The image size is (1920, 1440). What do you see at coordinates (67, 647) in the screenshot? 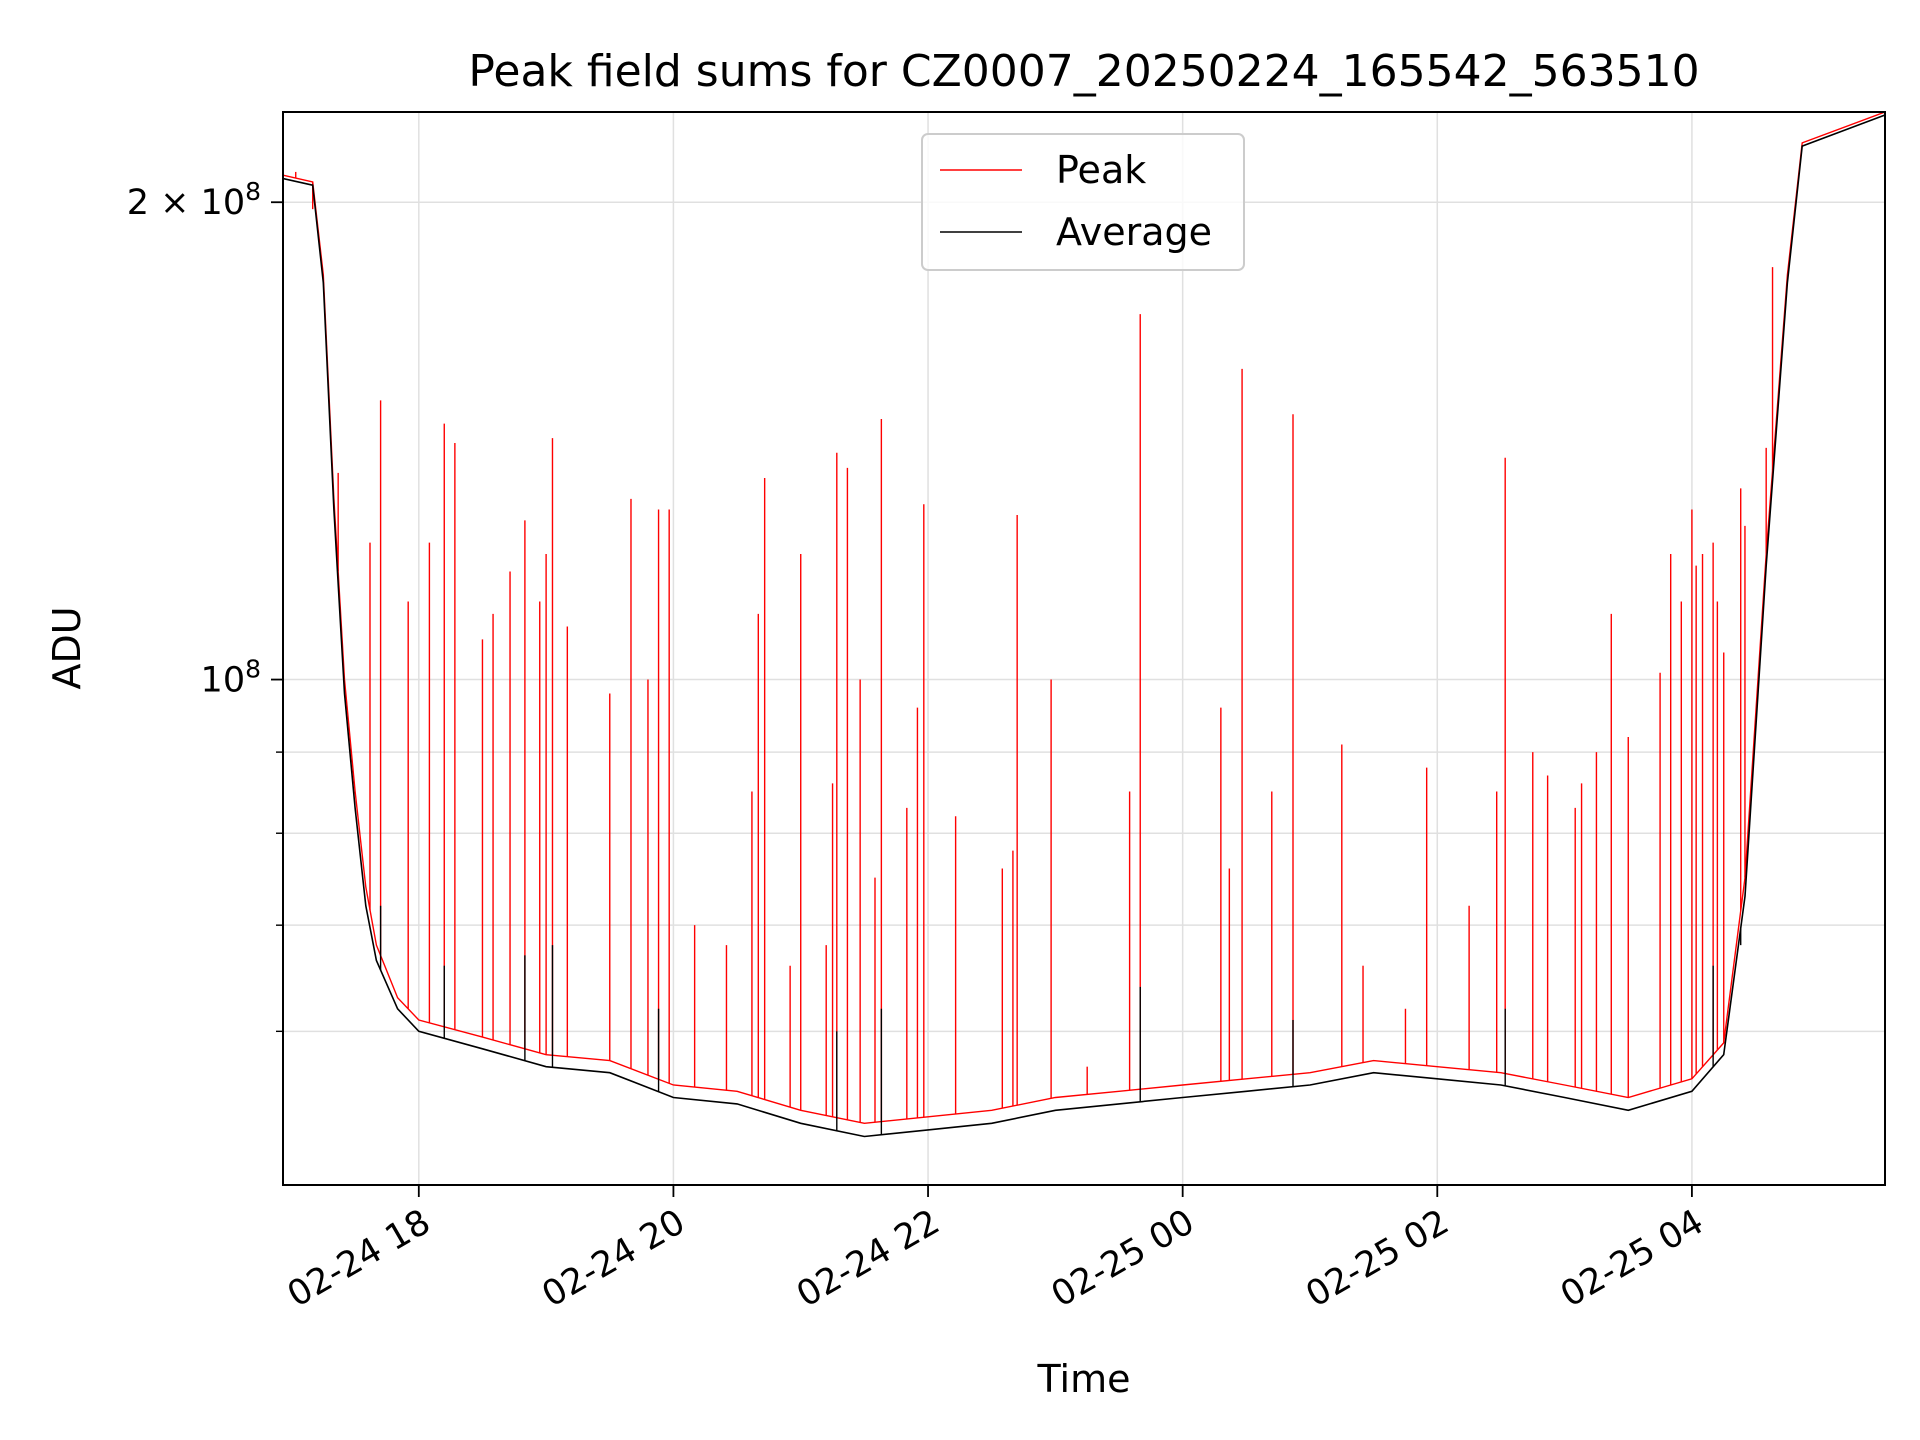
I see `y-axis-label: ADU` at bounding box center [67, 647].